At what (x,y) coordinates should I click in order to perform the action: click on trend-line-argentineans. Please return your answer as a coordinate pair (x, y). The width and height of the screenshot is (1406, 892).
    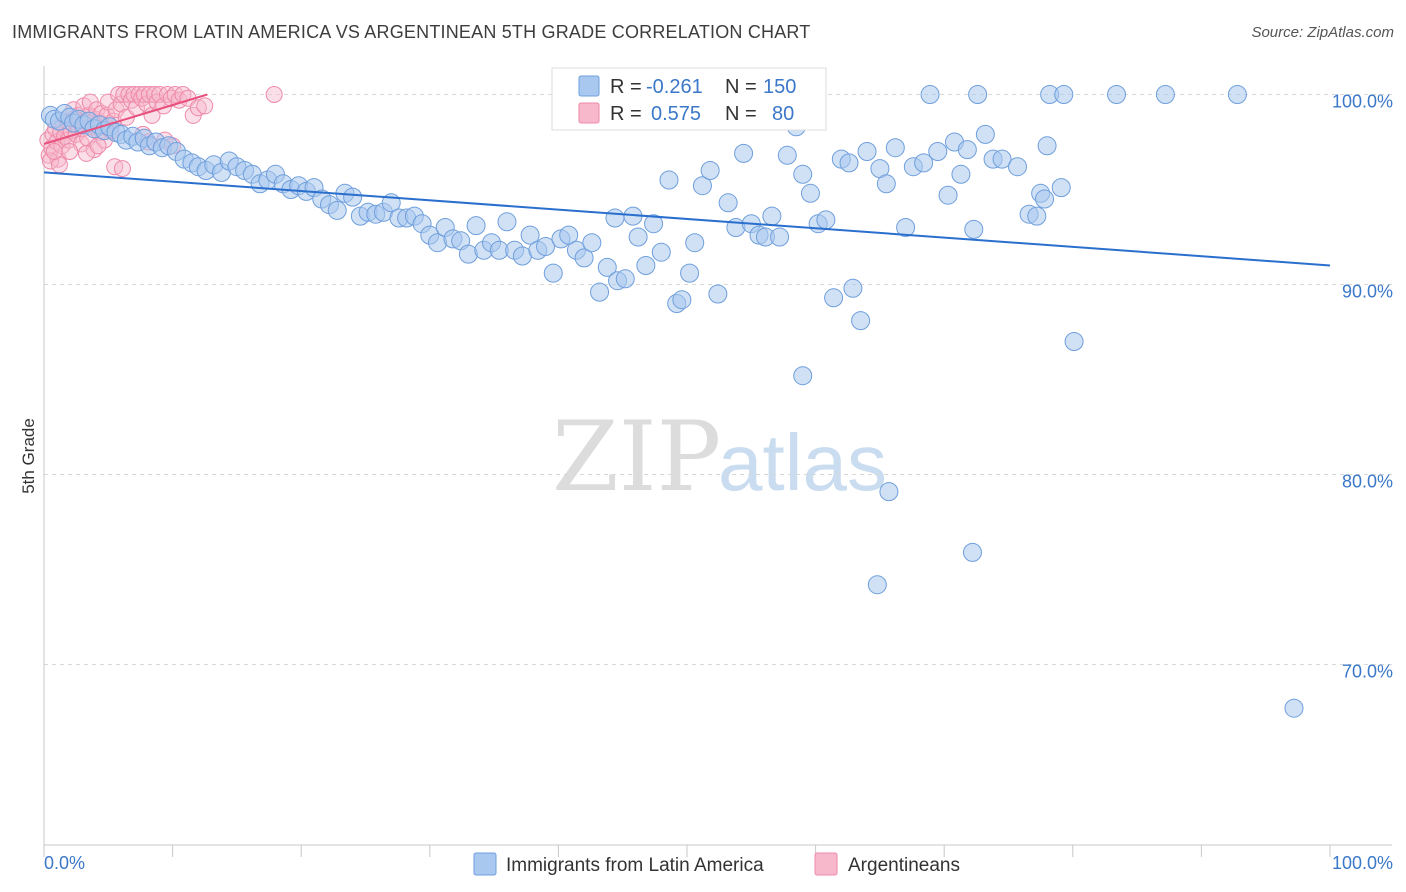
    Looking at the image, I should click on (125, 119).